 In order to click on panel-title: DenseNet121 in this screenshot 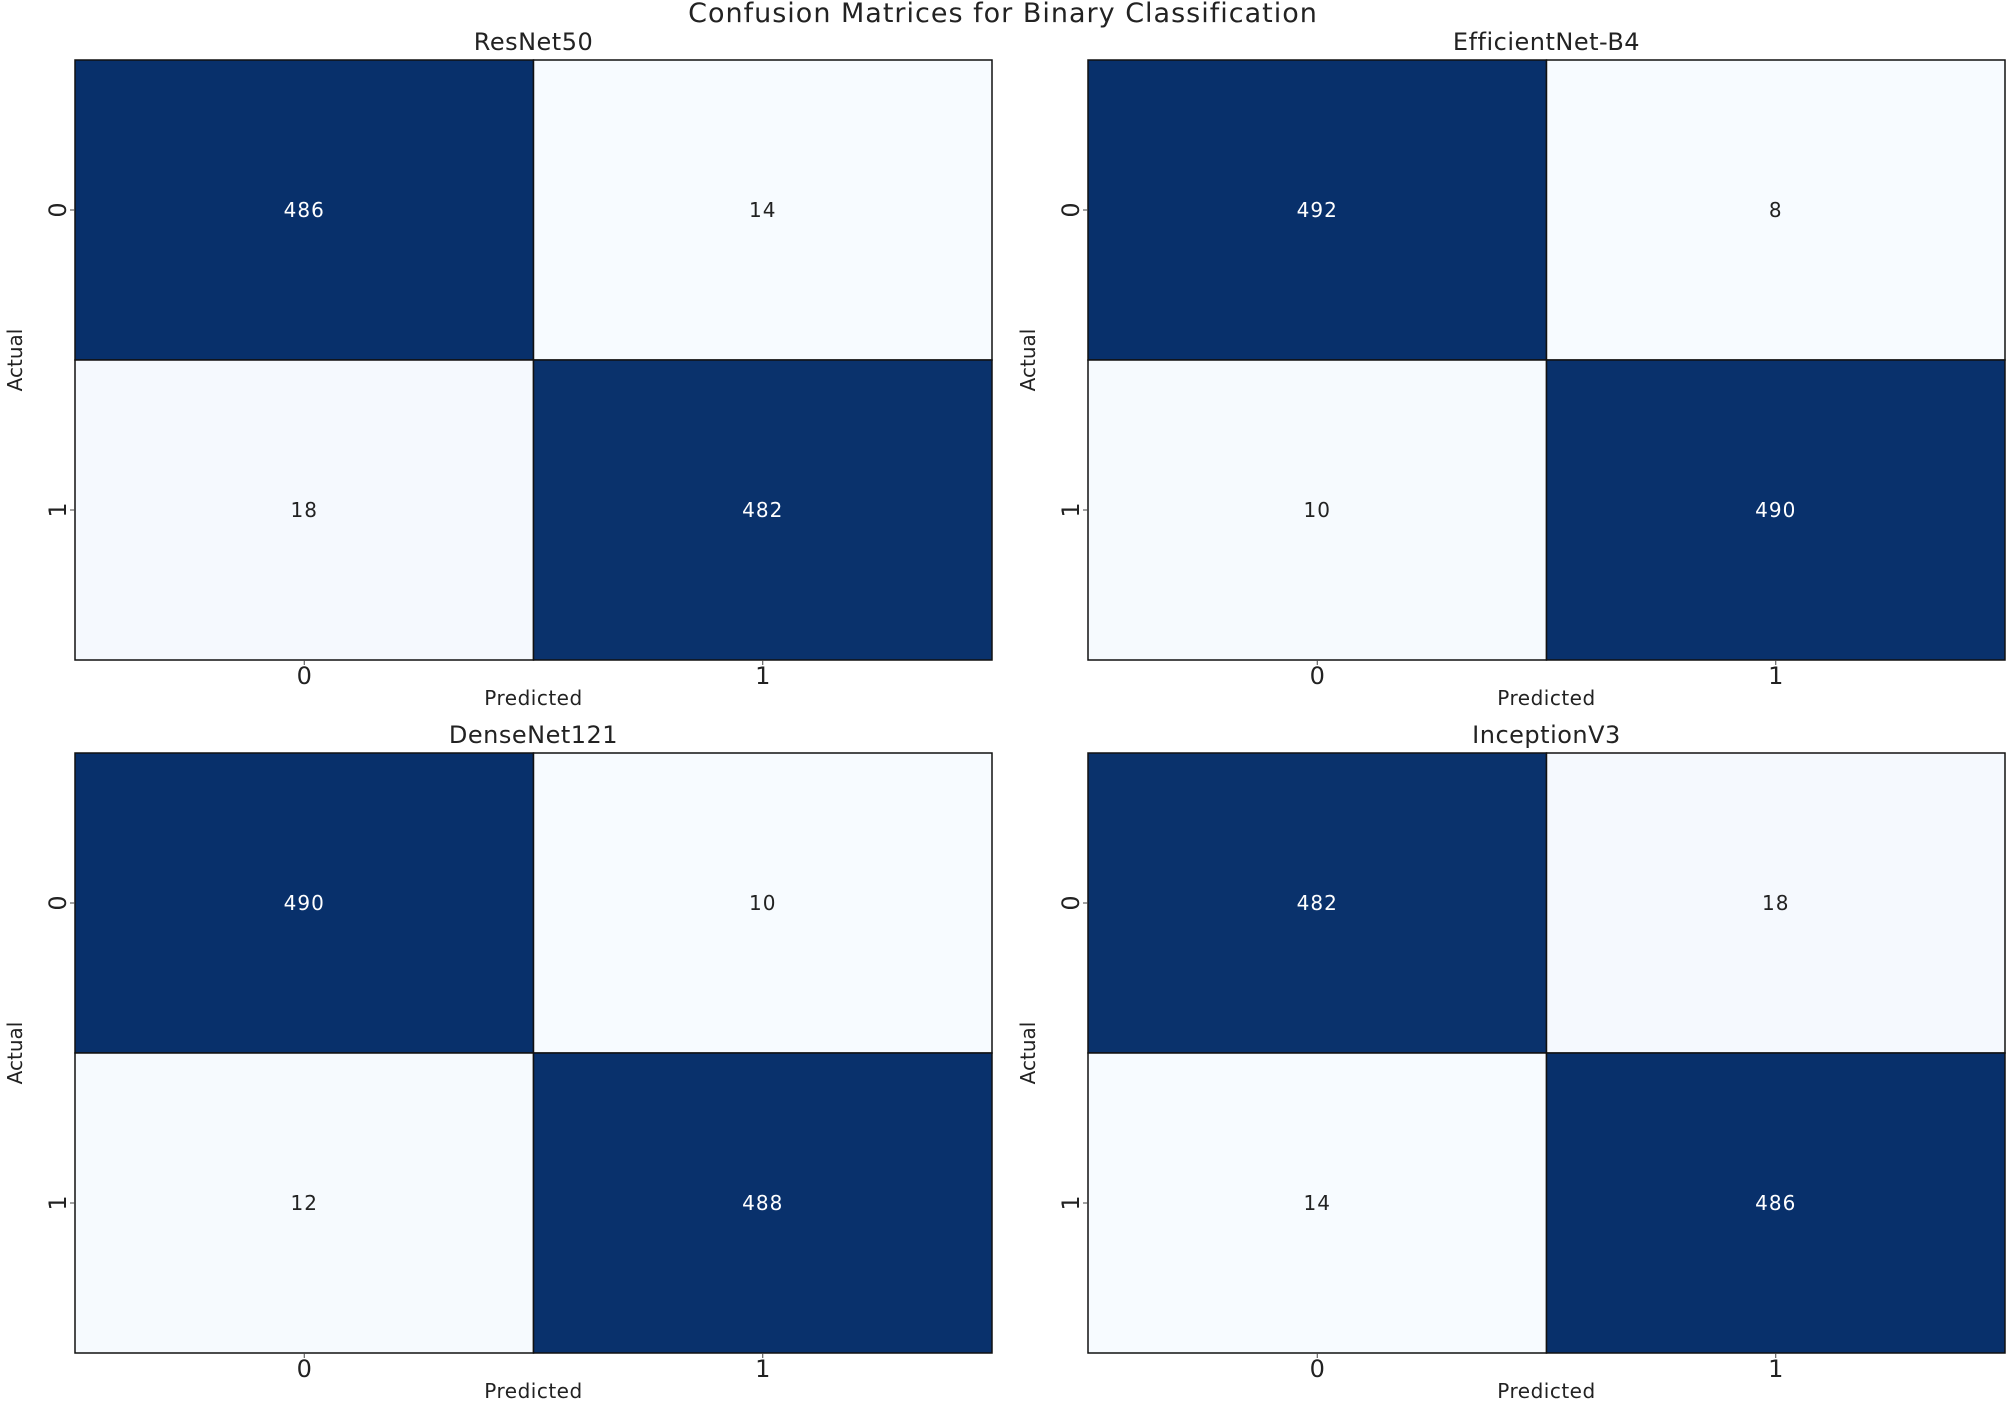, I will do `click(533, 735)`.